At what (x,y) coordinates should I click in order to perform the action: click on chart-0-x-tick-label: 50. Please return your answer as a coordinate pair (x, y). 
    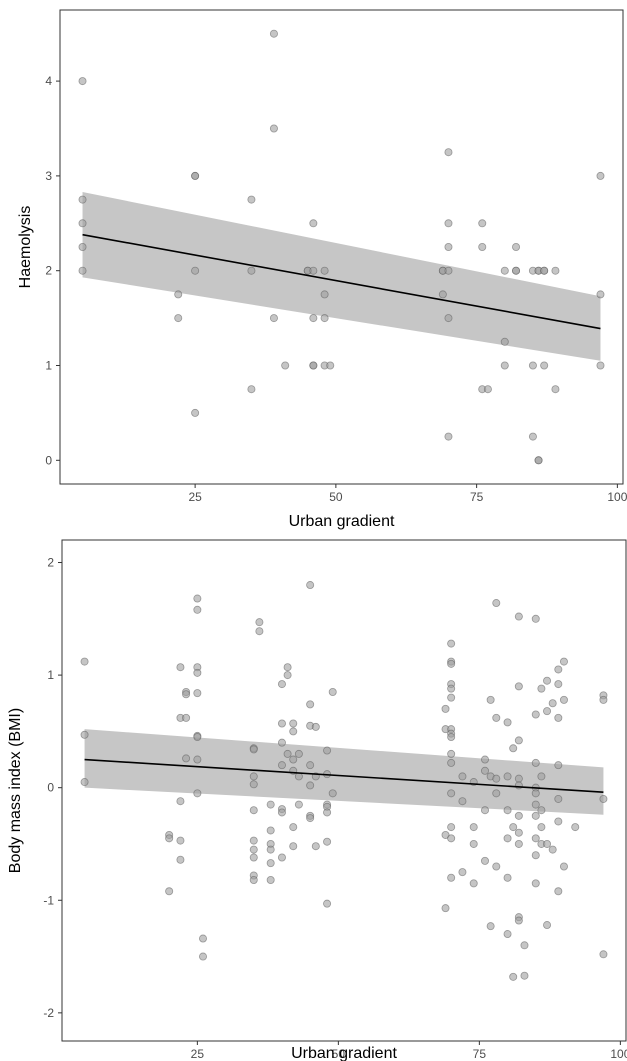
    Looking at the image, I should click on (336, 497).